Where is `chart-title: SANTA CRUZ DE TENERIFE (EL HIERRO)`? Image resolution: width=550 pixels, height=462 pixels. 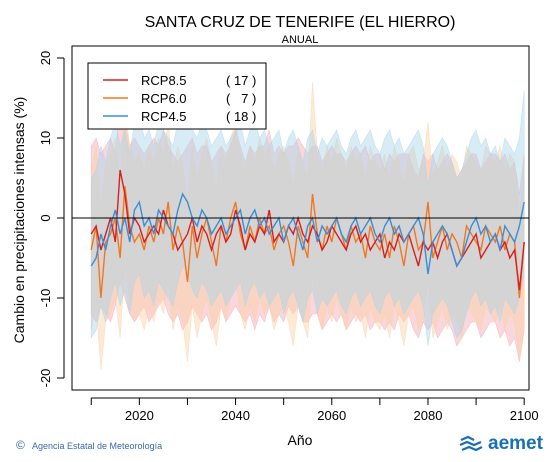 chart-title: SANTA CRUZ DE TENERIFE (EL HIERRO) is located at coordinates (300, 22).